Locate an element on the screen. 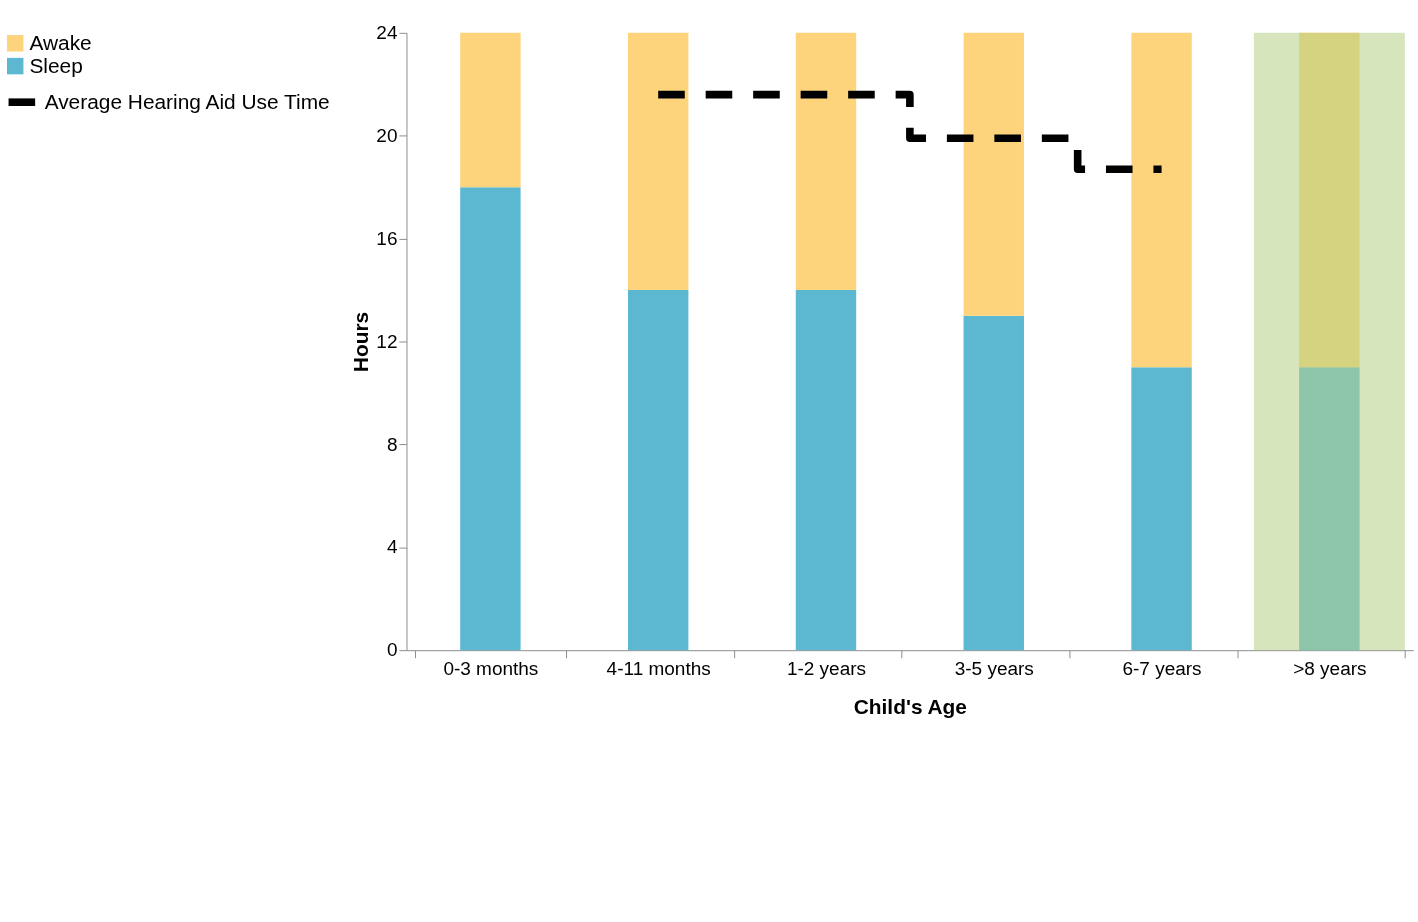  x-tick-label: 4-11 months is located at coordinates (658, 669).